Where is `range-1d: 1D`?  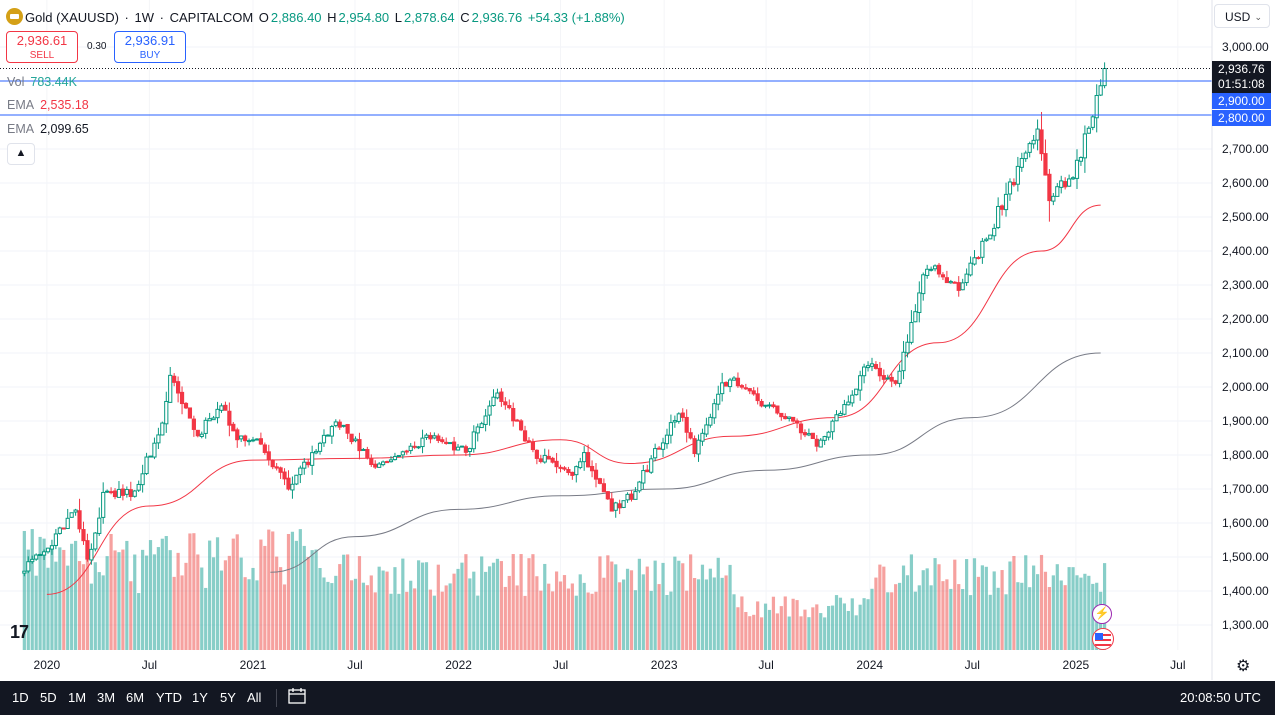
range-1d: 1D is located at coordinates (20, 697).